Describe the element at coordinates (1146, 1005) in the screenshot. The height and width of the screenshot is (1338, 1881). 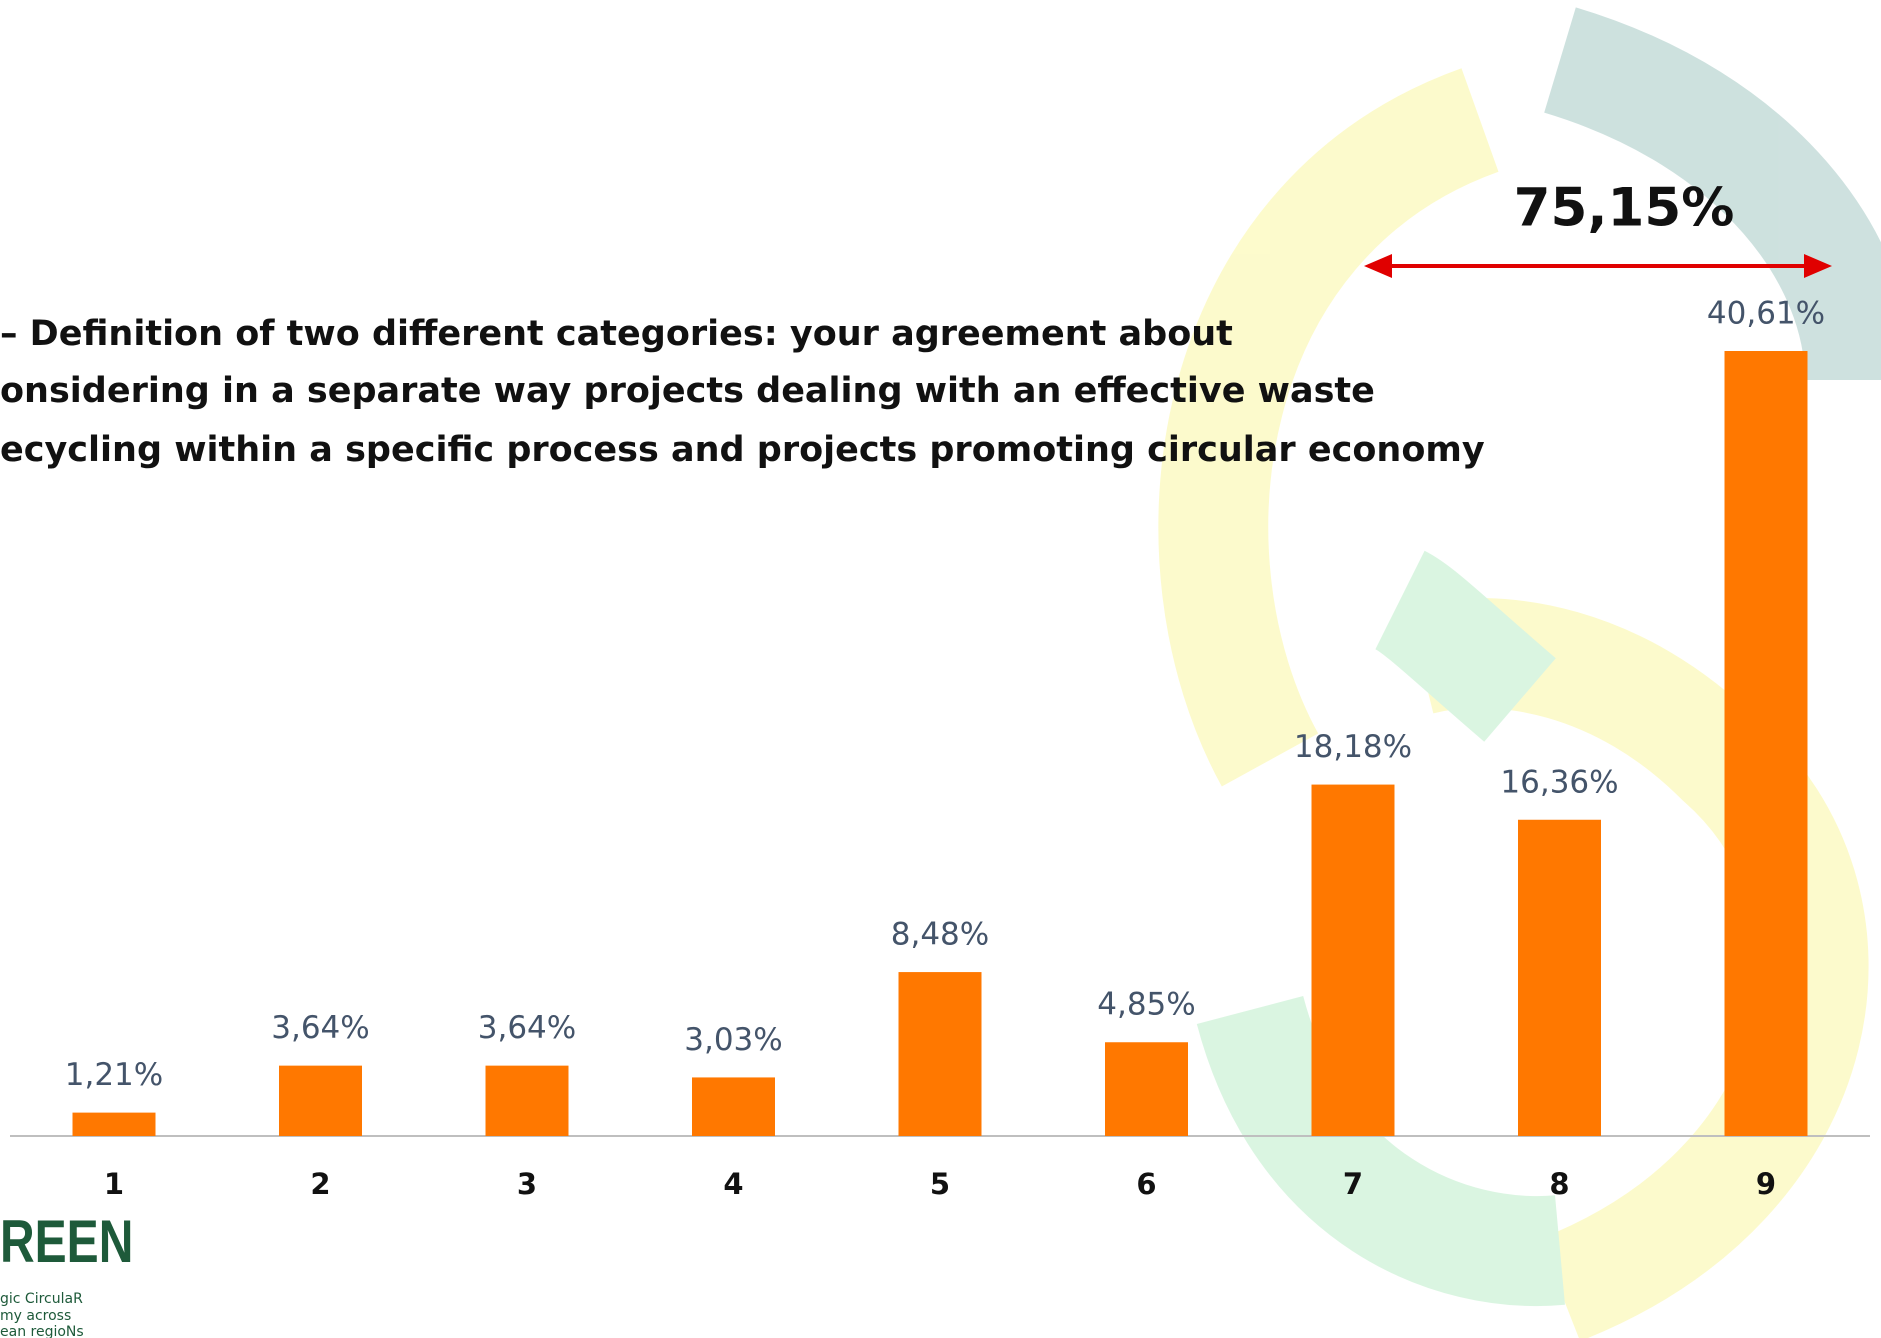
I see `value-label: 4,85%` at that location.